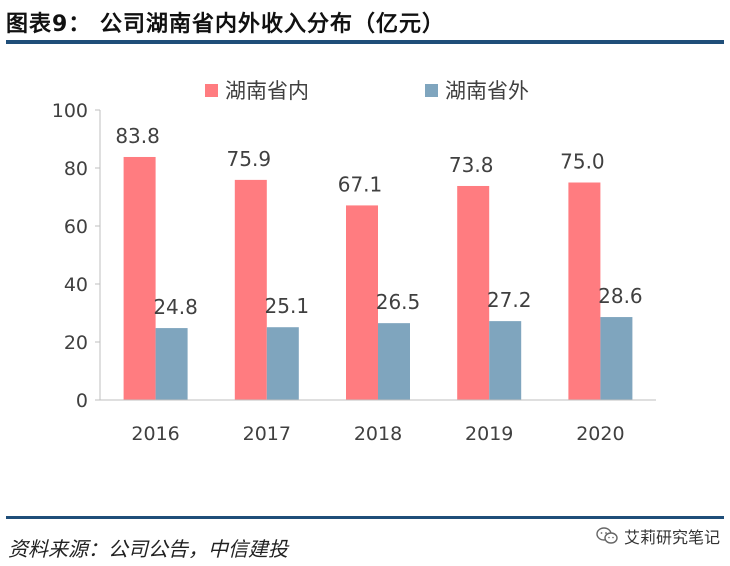 The image size is (730, 566). I want to click on y-tick-label: 40, so click(76, 285).